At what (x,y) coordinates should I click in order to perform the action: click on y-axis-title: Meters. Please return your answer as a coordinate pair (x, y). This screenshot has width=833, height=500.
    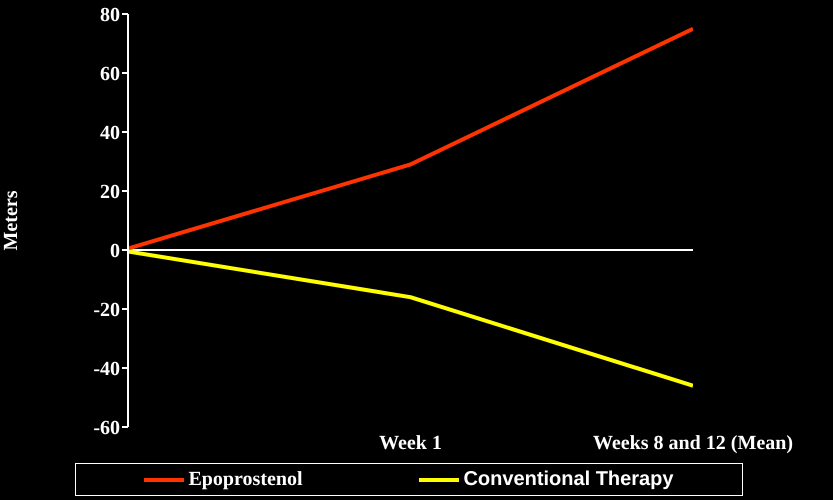
    Looking at the image, I should click on (11, 220).